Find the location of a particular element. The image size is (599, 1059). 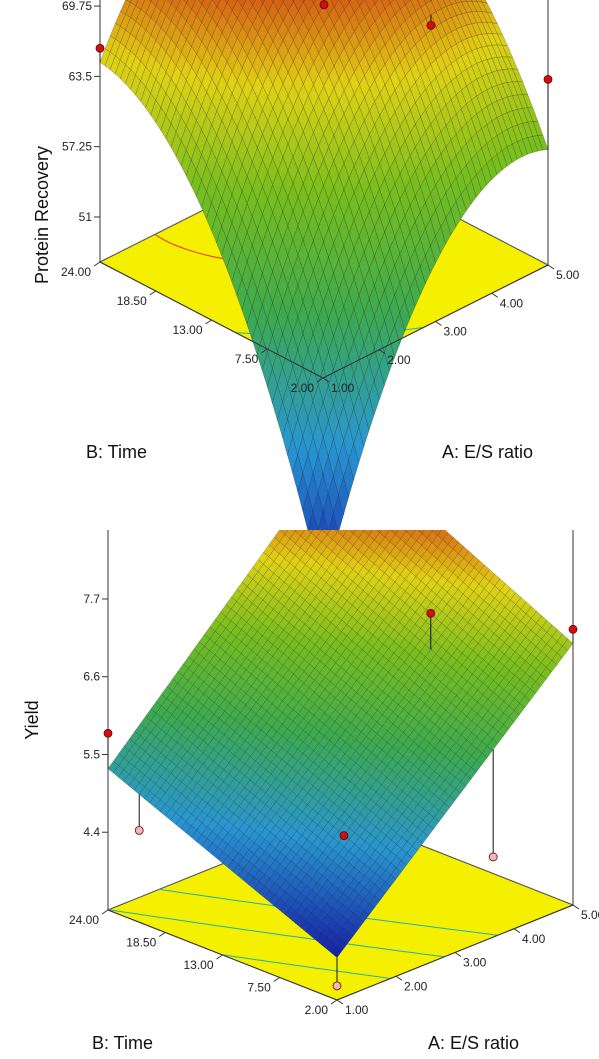

z-axis-title: Protein Recovery is located at coordinates (42, 215).